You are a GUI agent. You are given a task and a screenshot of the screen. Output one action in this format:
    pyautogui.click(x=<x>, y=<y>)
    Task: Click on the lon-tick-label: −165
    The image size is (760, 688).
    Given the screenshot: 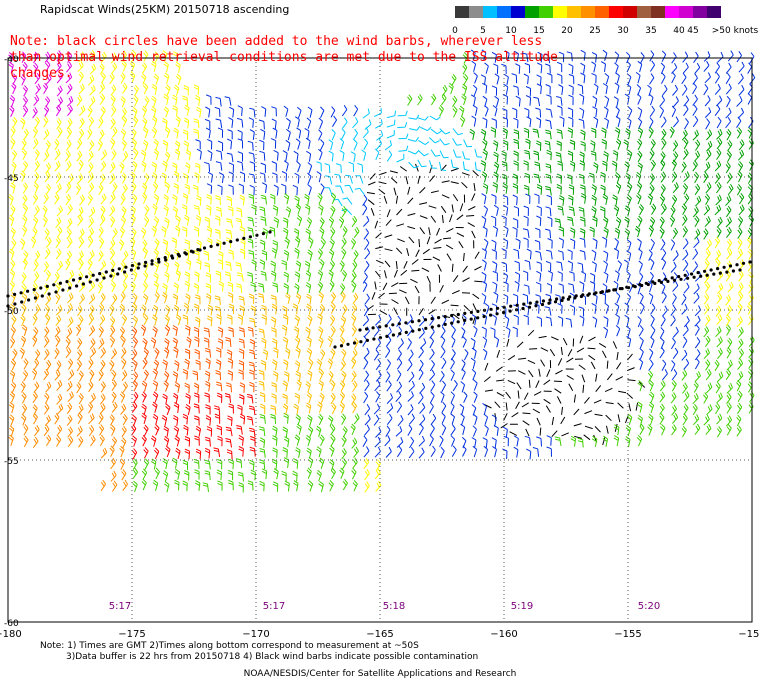 What is the action you would take?
    pyautogui.click(x=379, y=634)
    